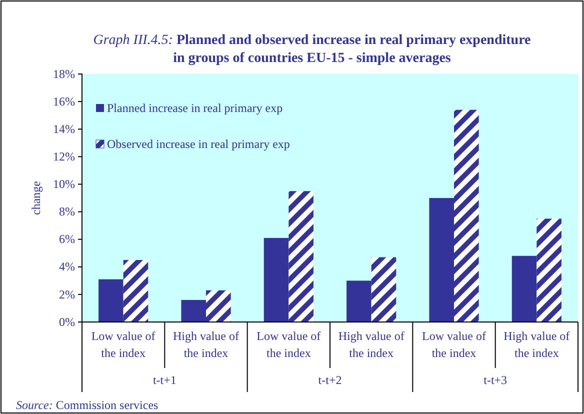 The width and height of the screenshot is (584, 414). Describe the element at coordinates (67, 239) in the screenshot. I see `y-tick-label: 6%` at that location.